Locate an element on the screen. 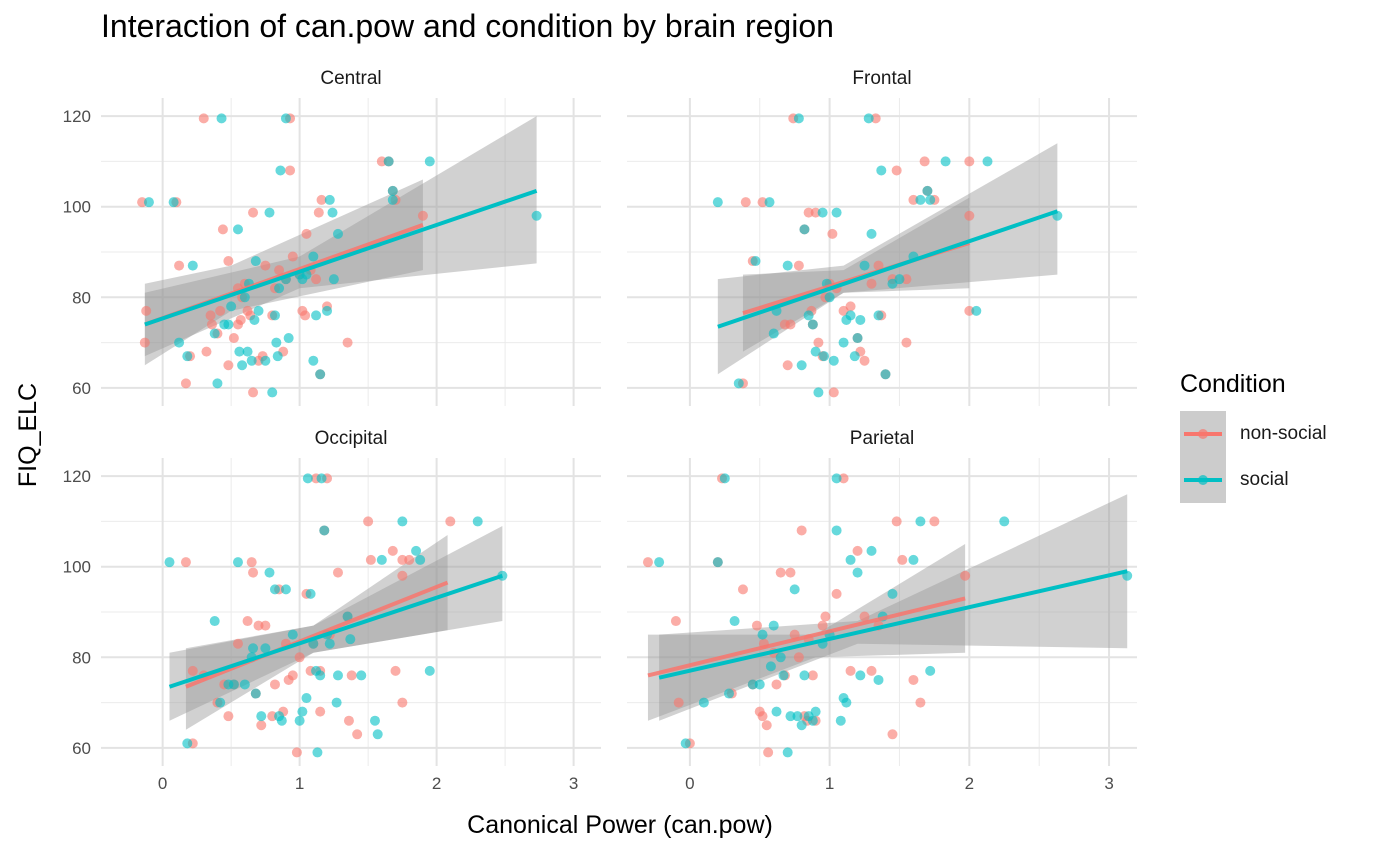  y-tick-label: 100 is located at coordinates (77, 207).